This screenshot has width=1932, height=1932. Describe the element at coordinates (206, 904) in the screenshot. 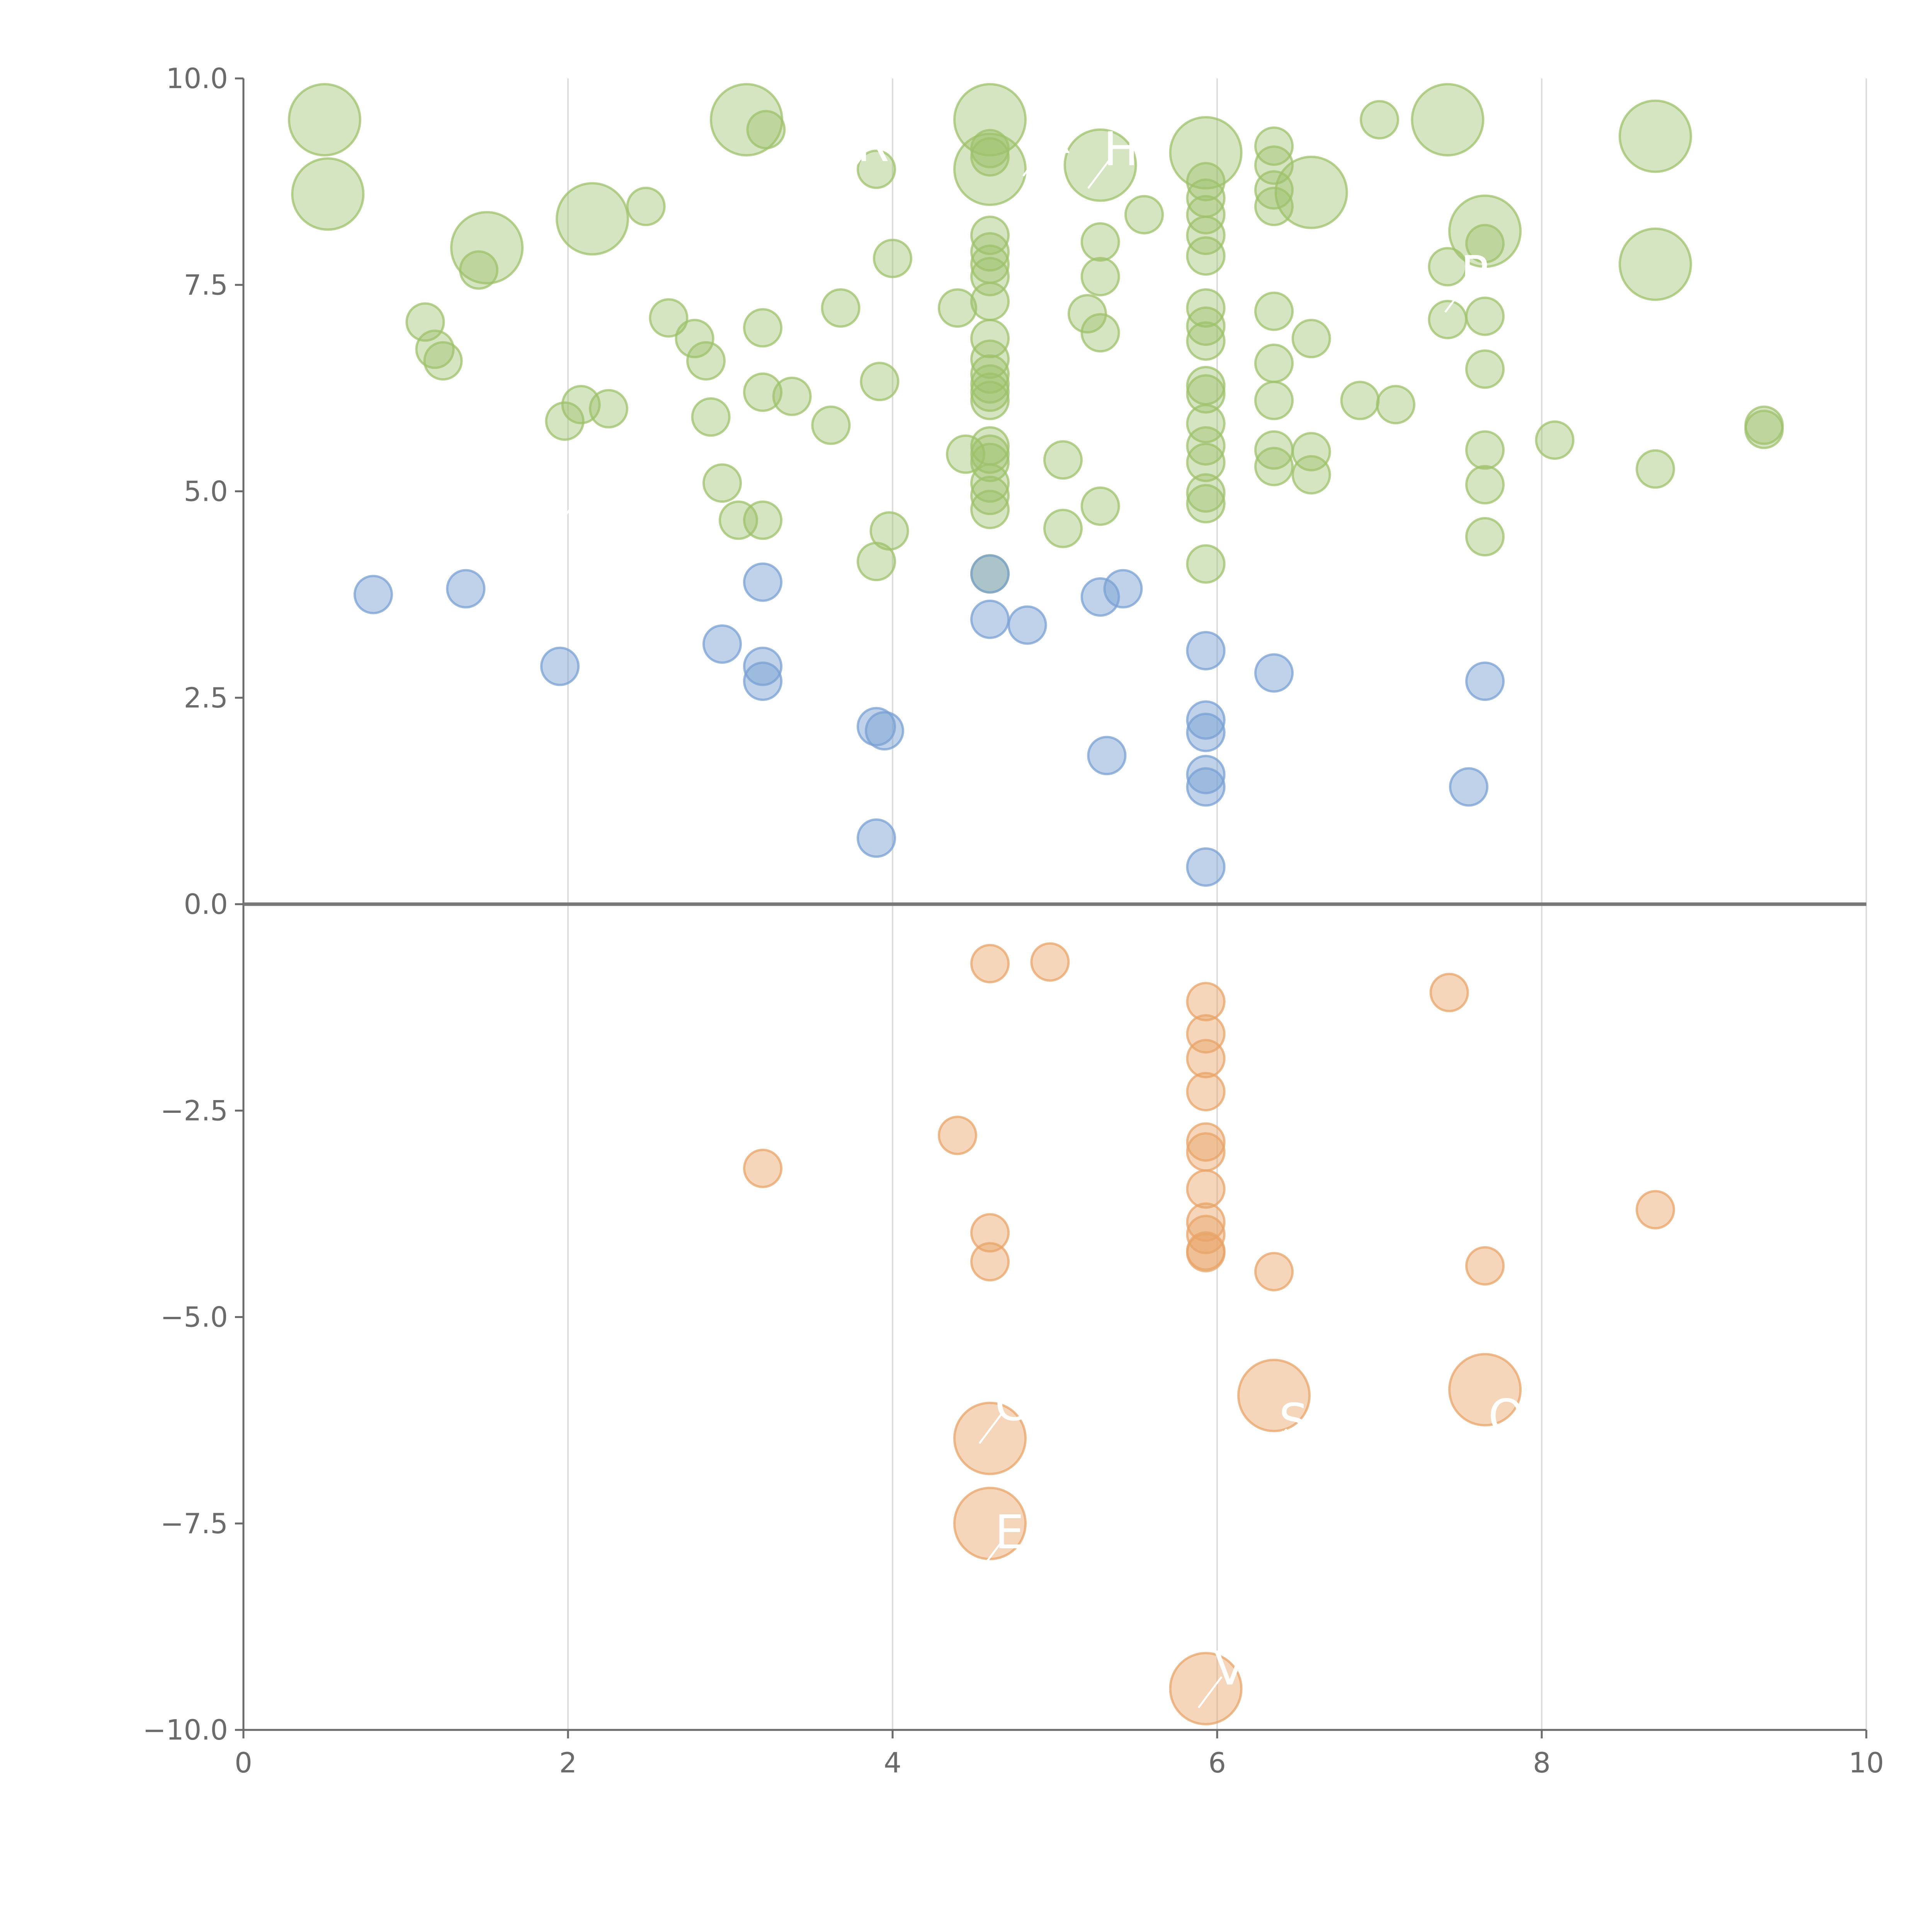

I see `y-tick-label-4: 0.0` at that location.